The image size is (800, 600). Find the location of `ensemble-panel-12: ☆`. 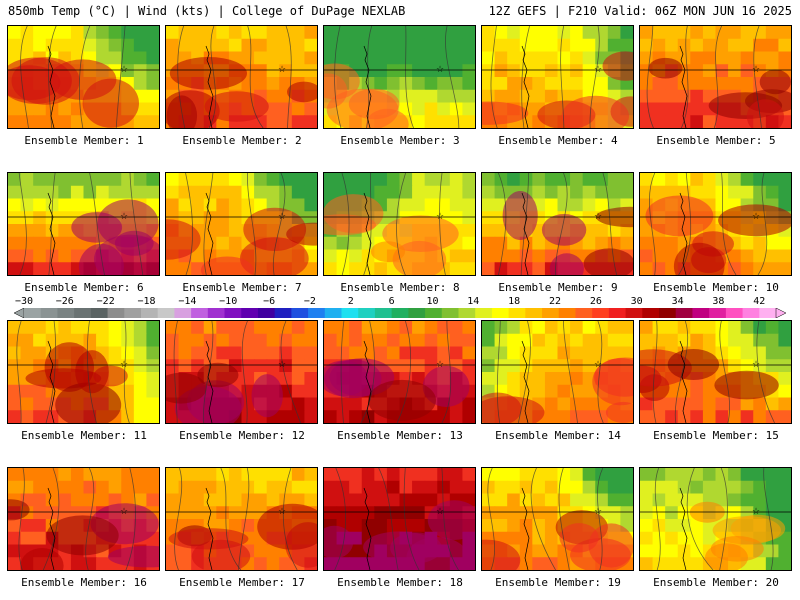

ensemble-panel-12: ☆ is located at coordinates (241, 372).